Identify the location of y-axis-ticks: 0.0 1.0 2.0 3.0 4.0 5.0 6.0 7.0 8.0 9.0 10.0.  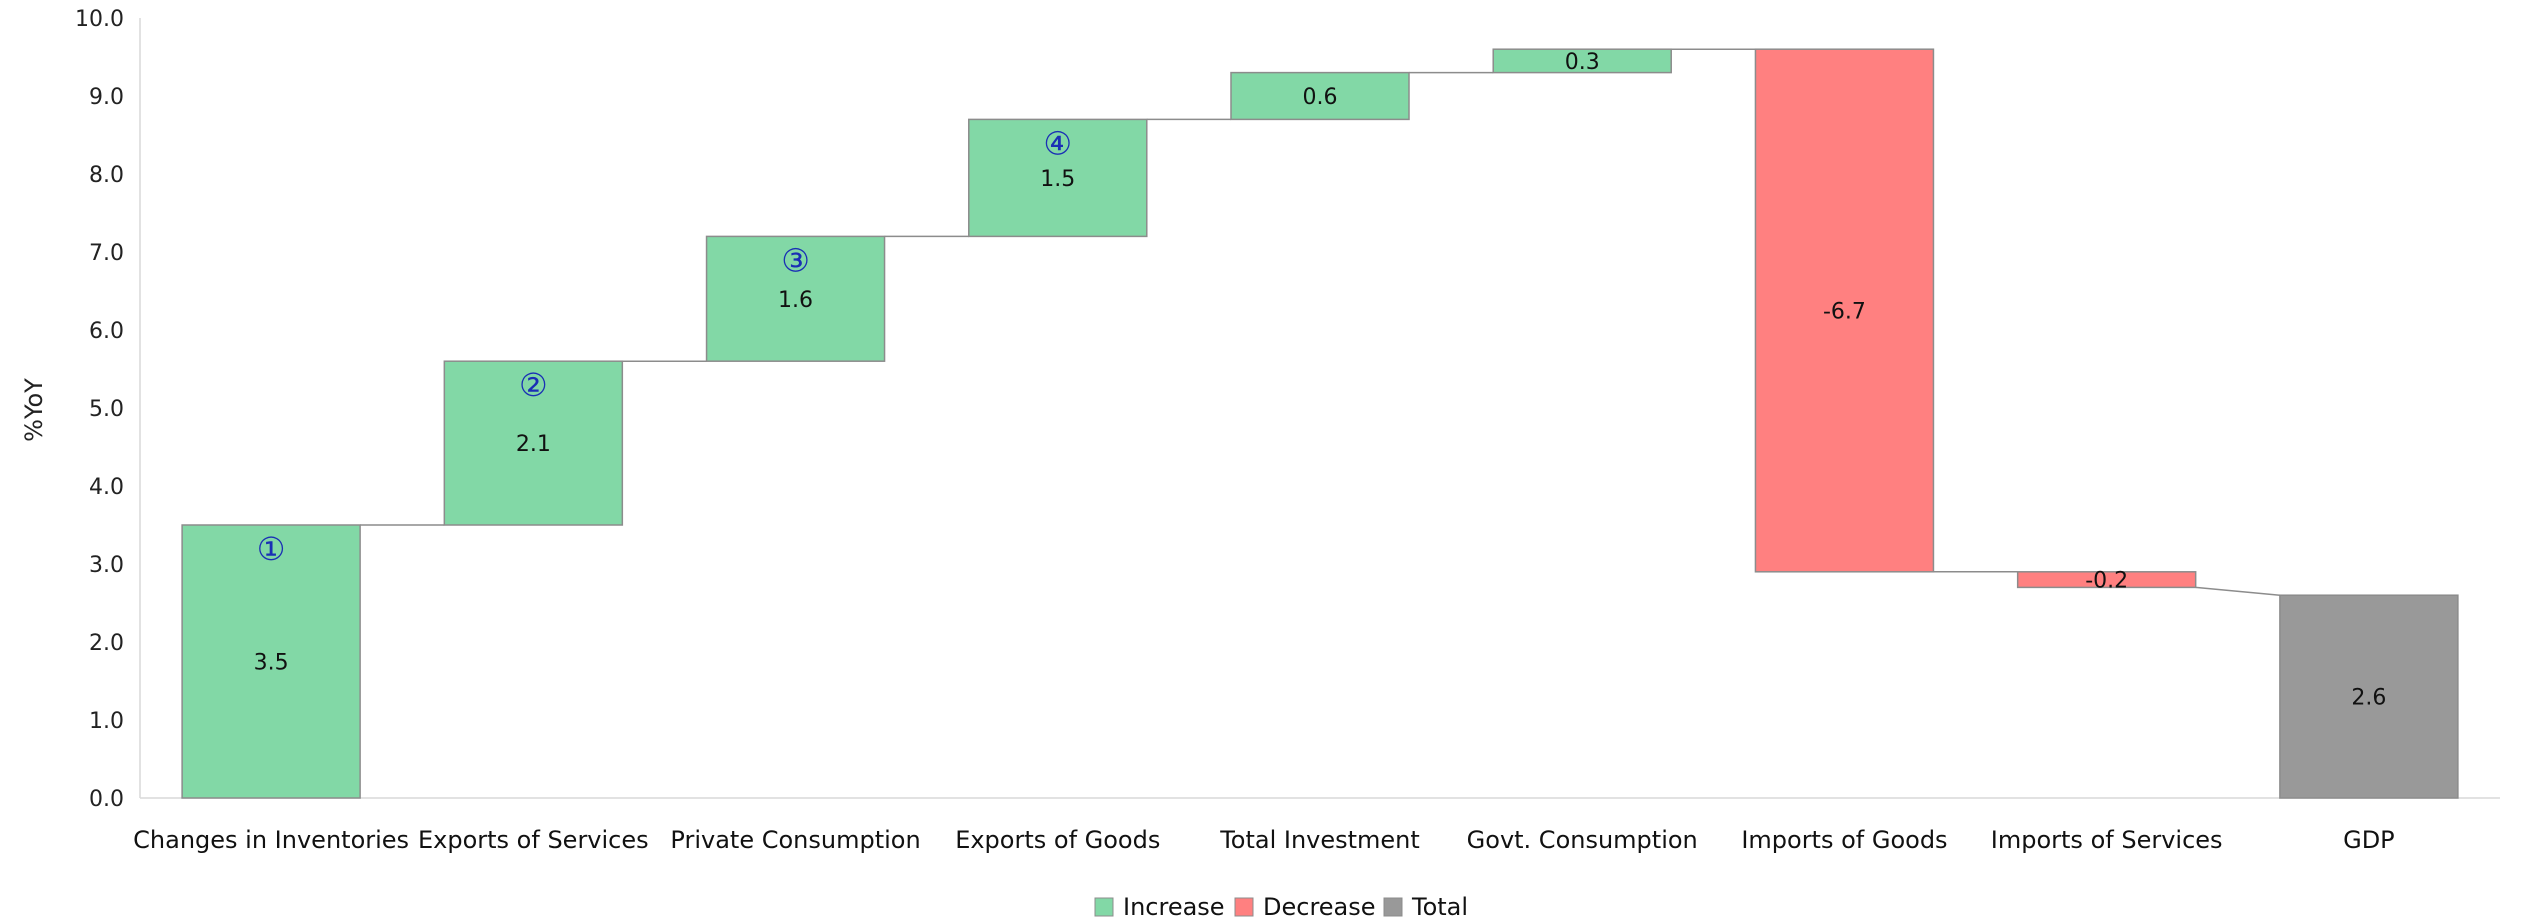
(99, 409).